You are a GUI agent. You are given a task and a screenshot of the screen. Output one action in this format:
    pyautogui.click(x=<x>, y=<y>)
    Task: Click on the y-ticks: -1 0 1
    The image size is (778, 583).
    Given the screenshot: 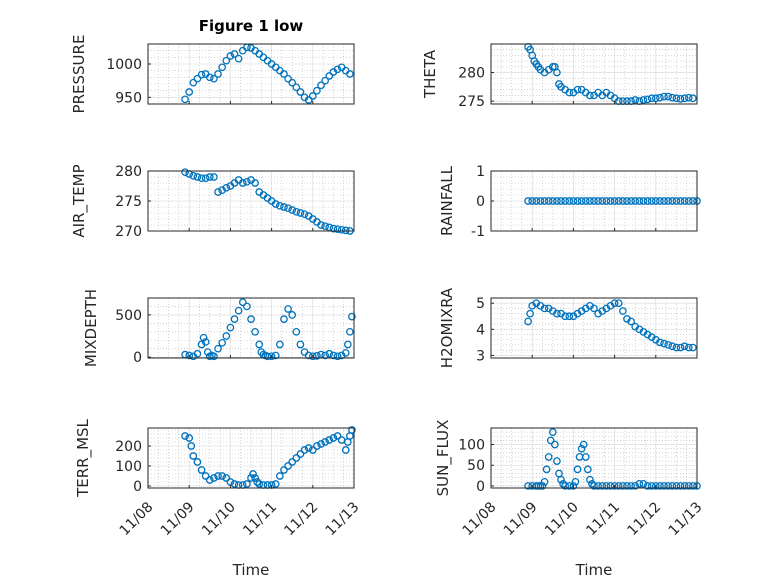 What is the action you would take?
    pyautogui.click(x=478, y=202)
    